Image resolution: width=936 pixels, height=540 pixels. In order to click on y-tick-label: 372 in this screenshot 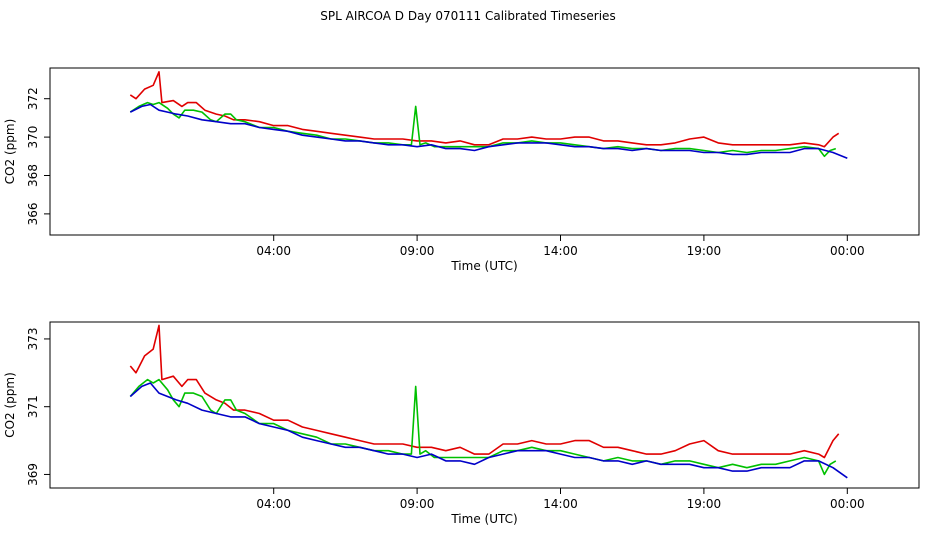, I will do `click(33, 98)`.